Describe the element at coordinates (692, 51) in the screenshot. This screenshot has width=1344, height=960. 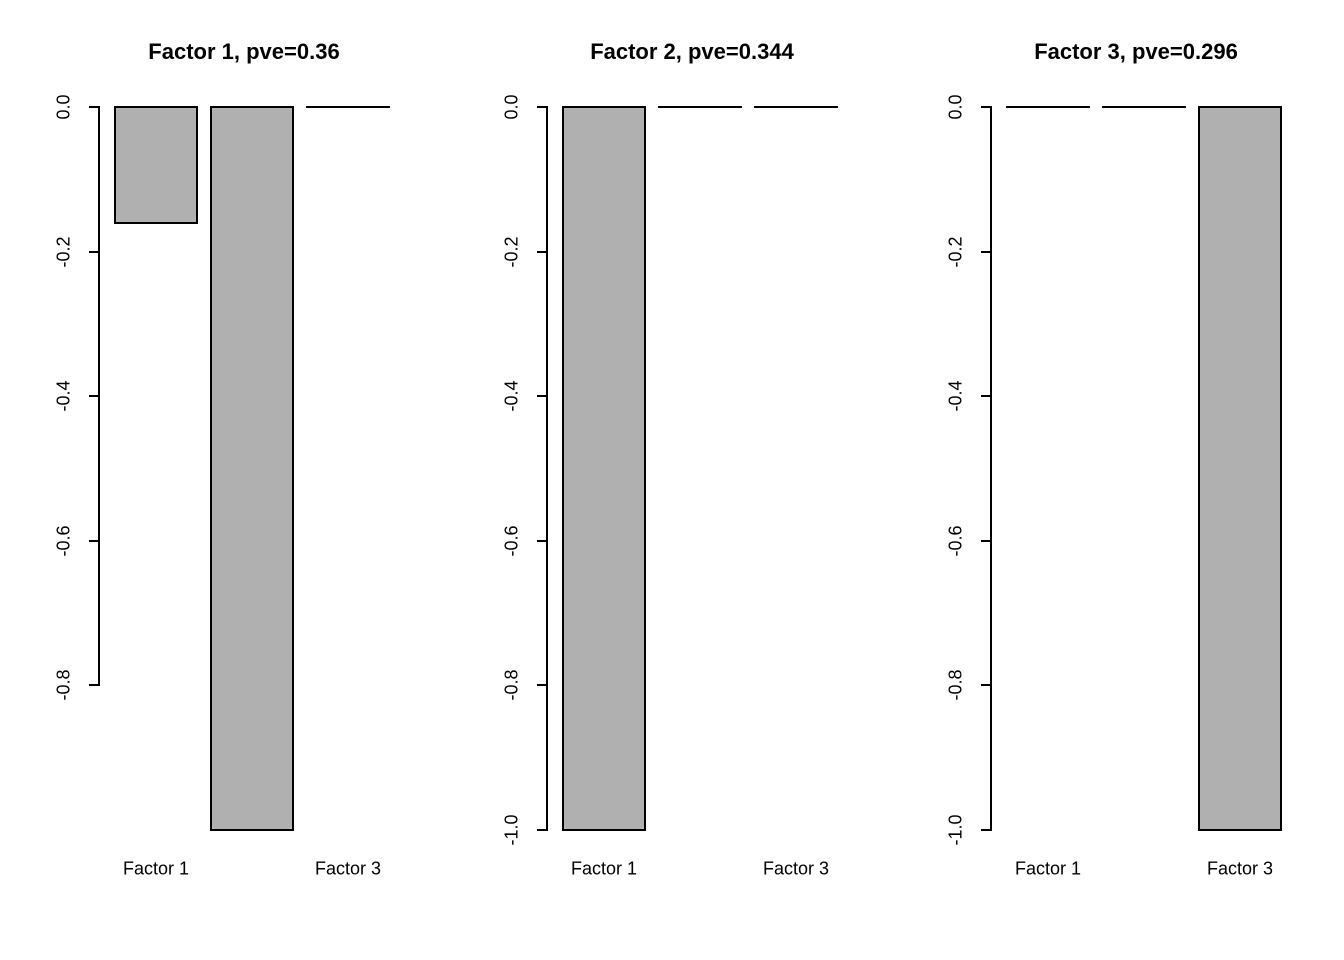
I see `panel-title: Factor 2, pve=0.344` at that location.